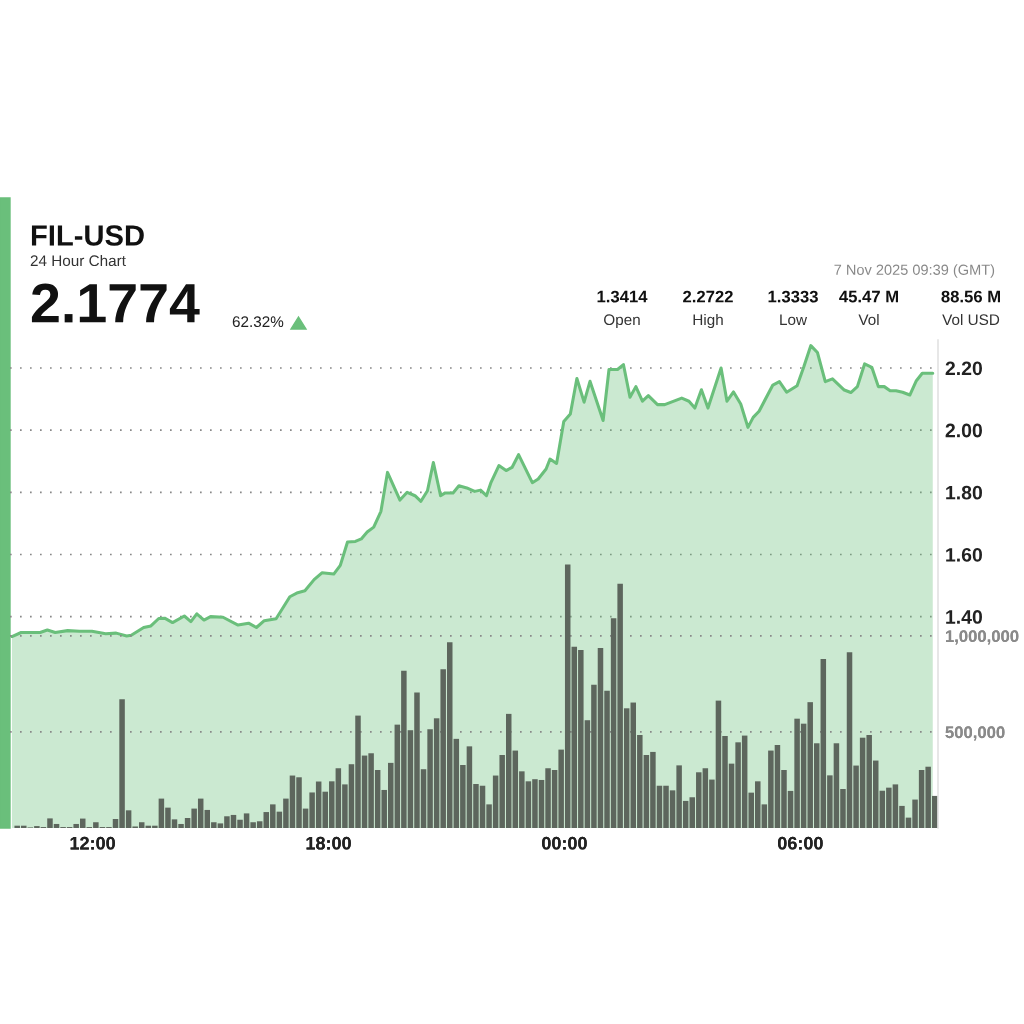 Image resolution: width=1024 pixels, height=1024 pixels. Describe the element at coordinates (800, 843) in the screenshot. I see `x-tick-label: 06:00` at that location.